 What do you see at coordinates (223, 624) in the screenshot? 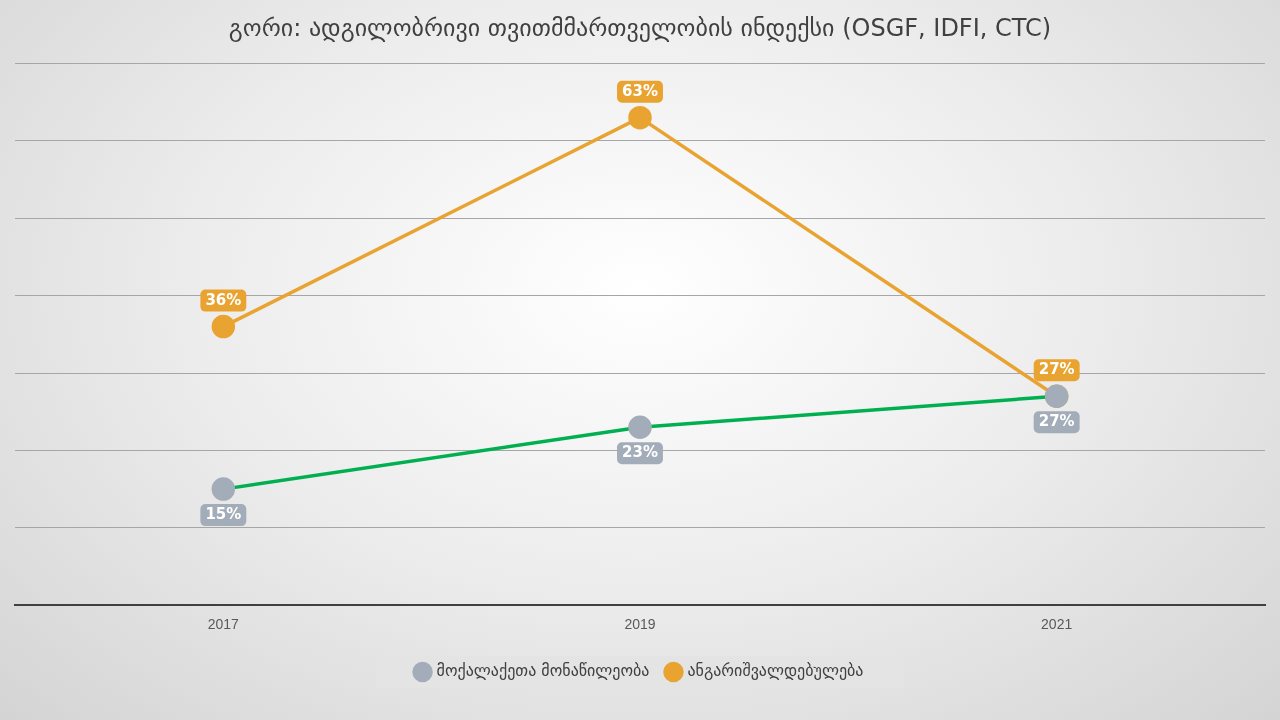
I see `x-tick-label: 2017` at bounding box center [223, 624].